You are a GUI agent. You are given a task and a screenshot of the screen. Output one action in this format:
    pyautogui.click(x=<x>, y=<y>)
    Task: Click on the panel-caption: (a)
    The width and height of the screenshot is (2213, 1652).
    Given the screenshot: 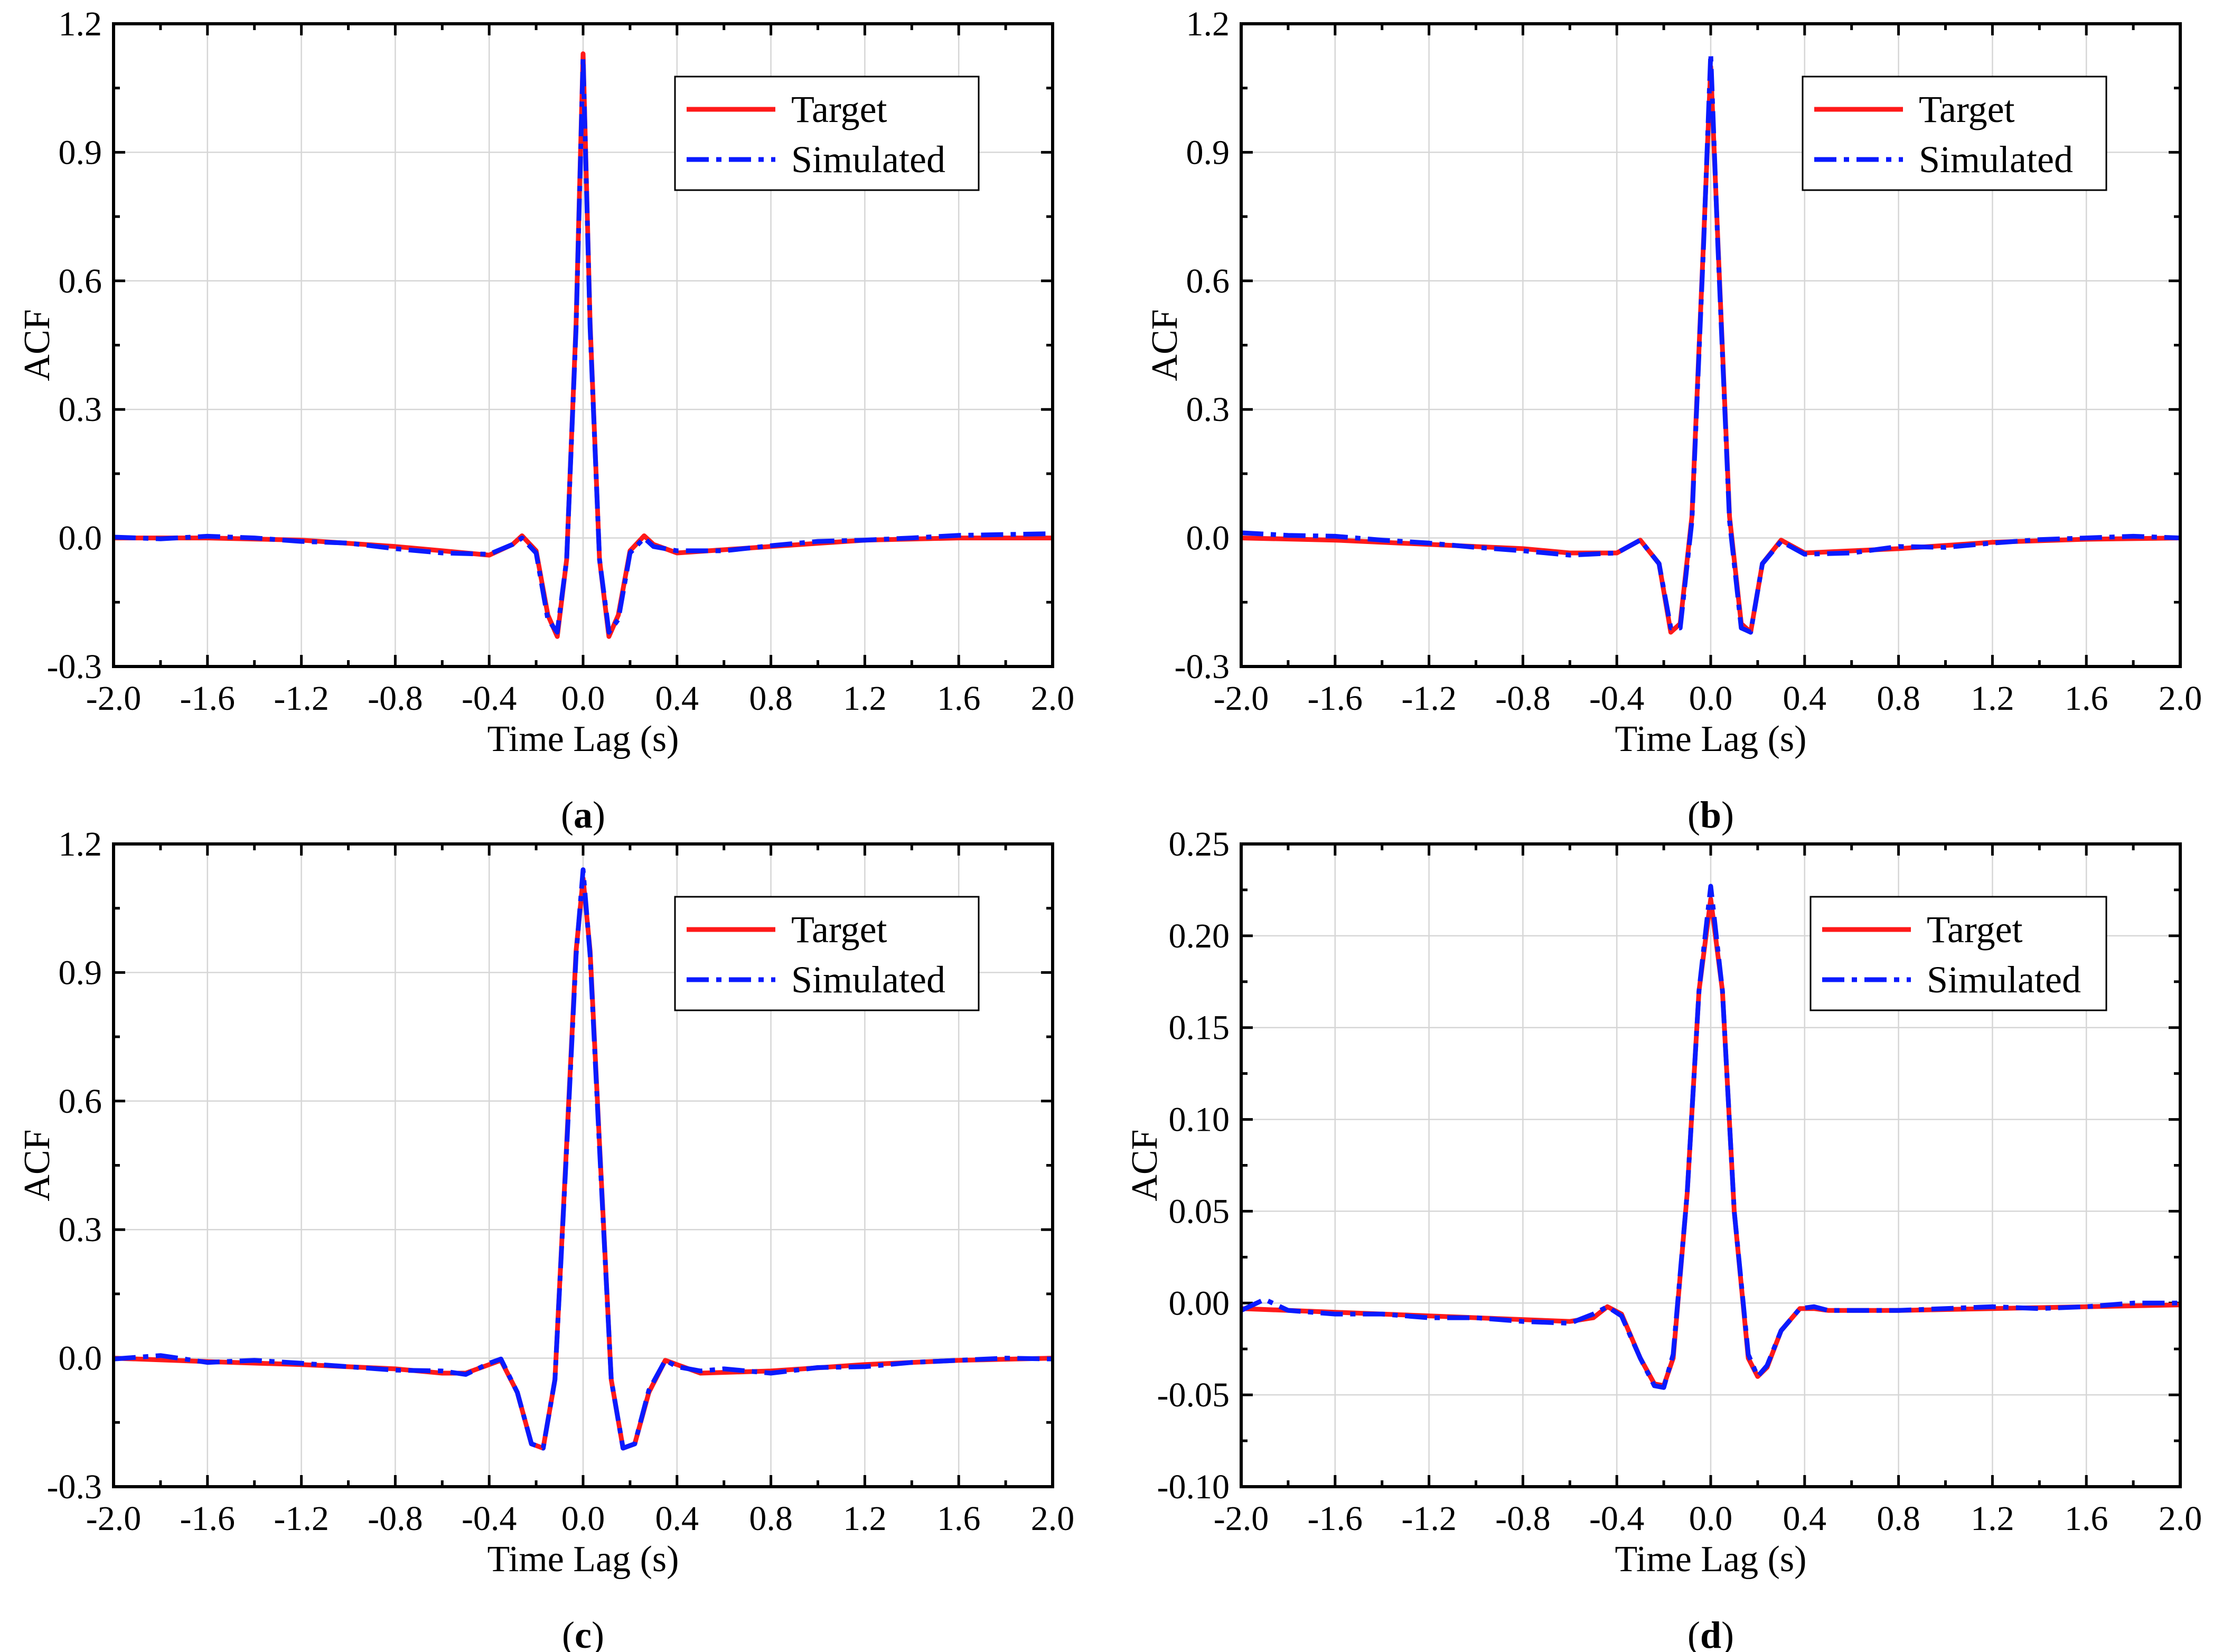 What is the action you would take?
    pyautogui.click(x=583, y=815)
    